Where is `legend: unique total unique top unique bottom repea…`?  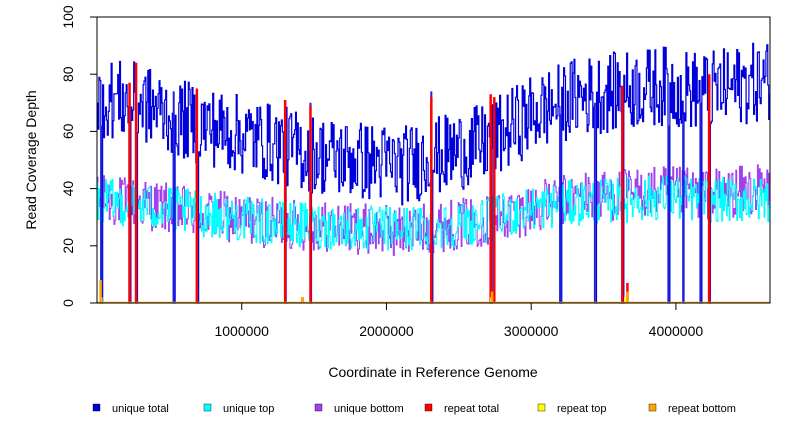
legend: unique total unique top unique bottom repea… is located at coordinates (414, 409).